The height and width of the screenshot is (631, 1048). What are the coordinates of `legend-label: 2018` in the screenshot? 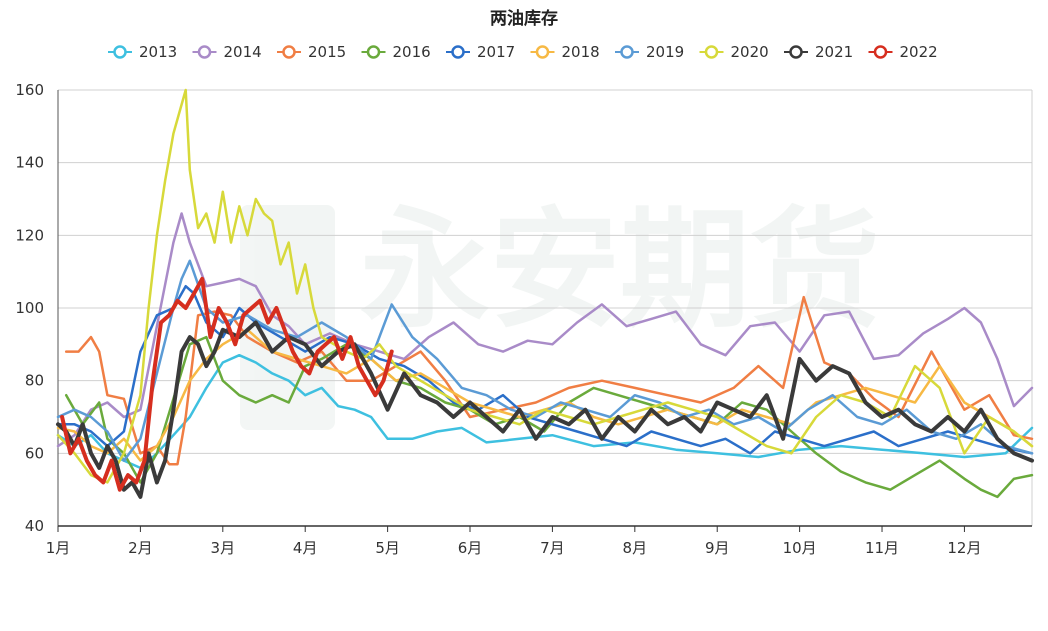 It's located at (581, 52).